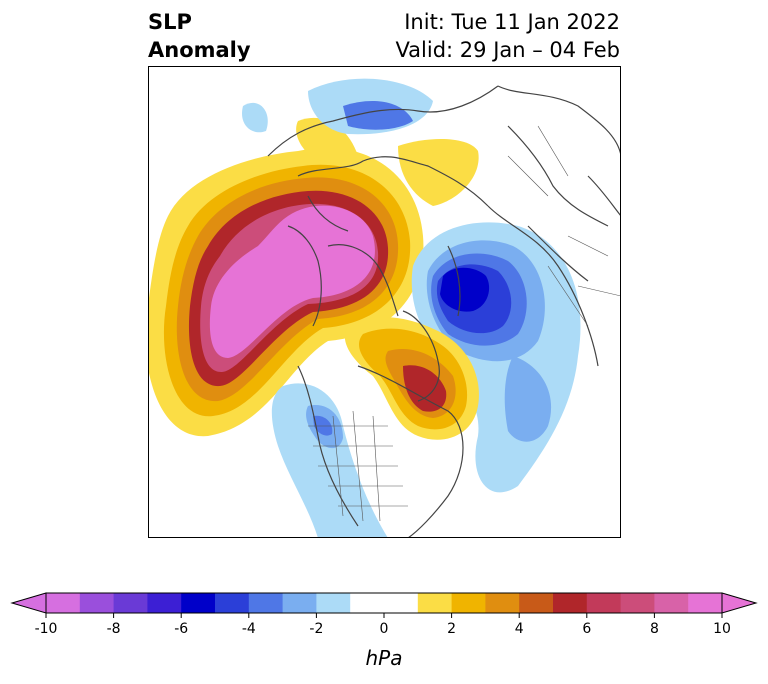 The width and height of the screenshot is (768, 684). What do you see at coordinates (114, 629) in the screenshot?
I see `colorbar-tick-label: -8` at bounding box center [114, 629].